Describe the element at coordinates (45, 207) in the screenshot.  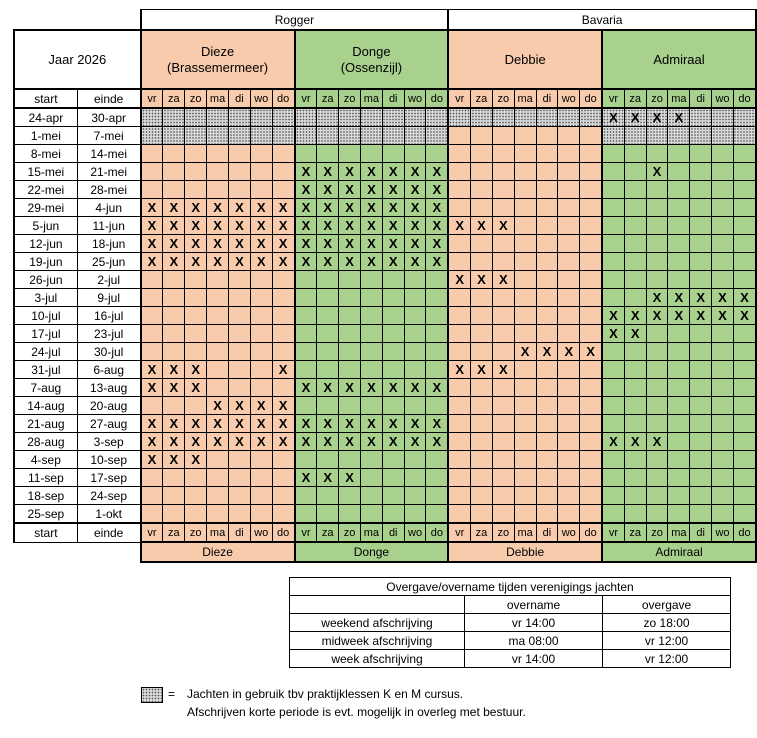
I see `week-start: 29-mei` at that location.